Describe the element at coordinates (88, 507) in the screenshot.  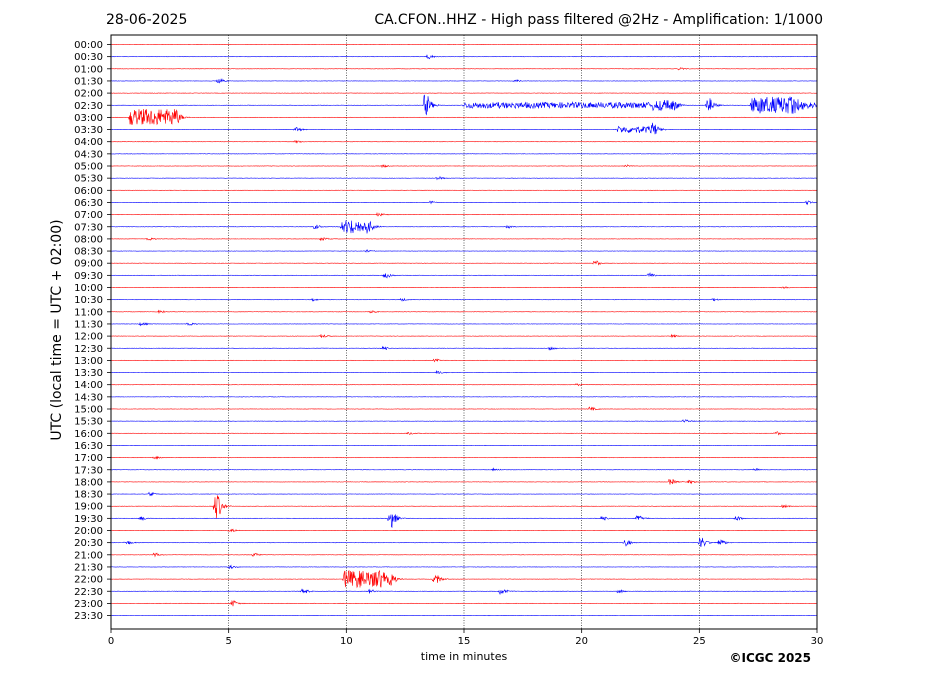
I see `y-tick-label: 19:00` at that location.